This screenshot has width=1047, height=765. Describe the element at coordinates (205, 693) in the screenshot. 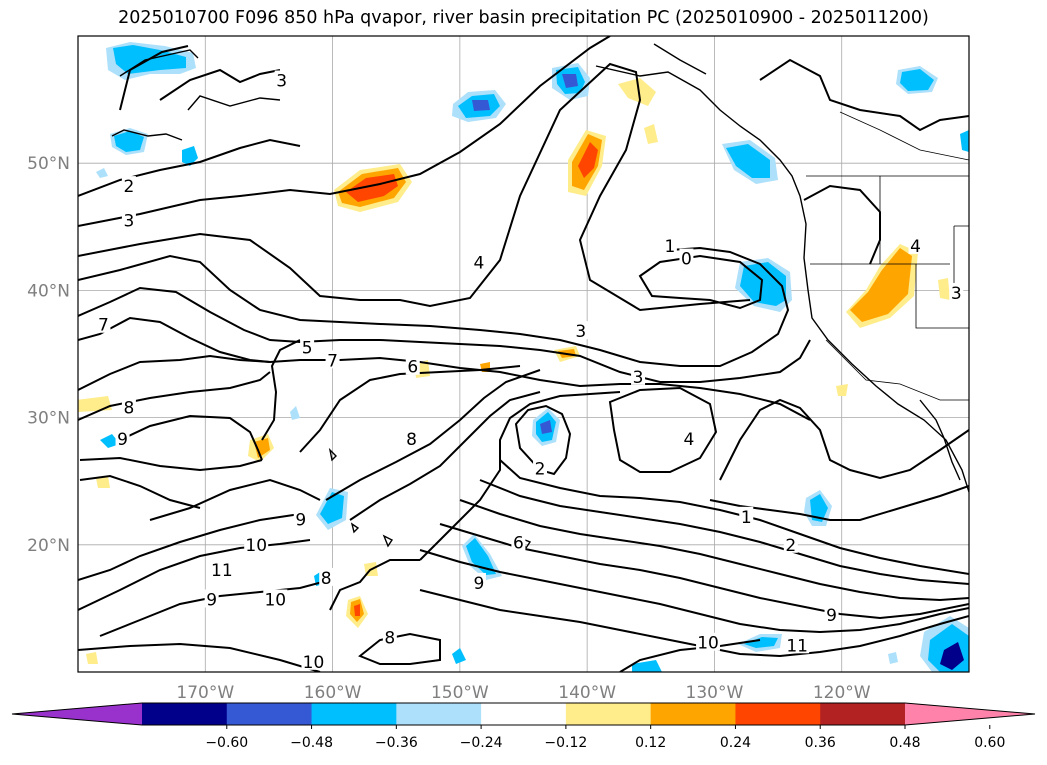

I see `longitude-label: 170°W` at that location.